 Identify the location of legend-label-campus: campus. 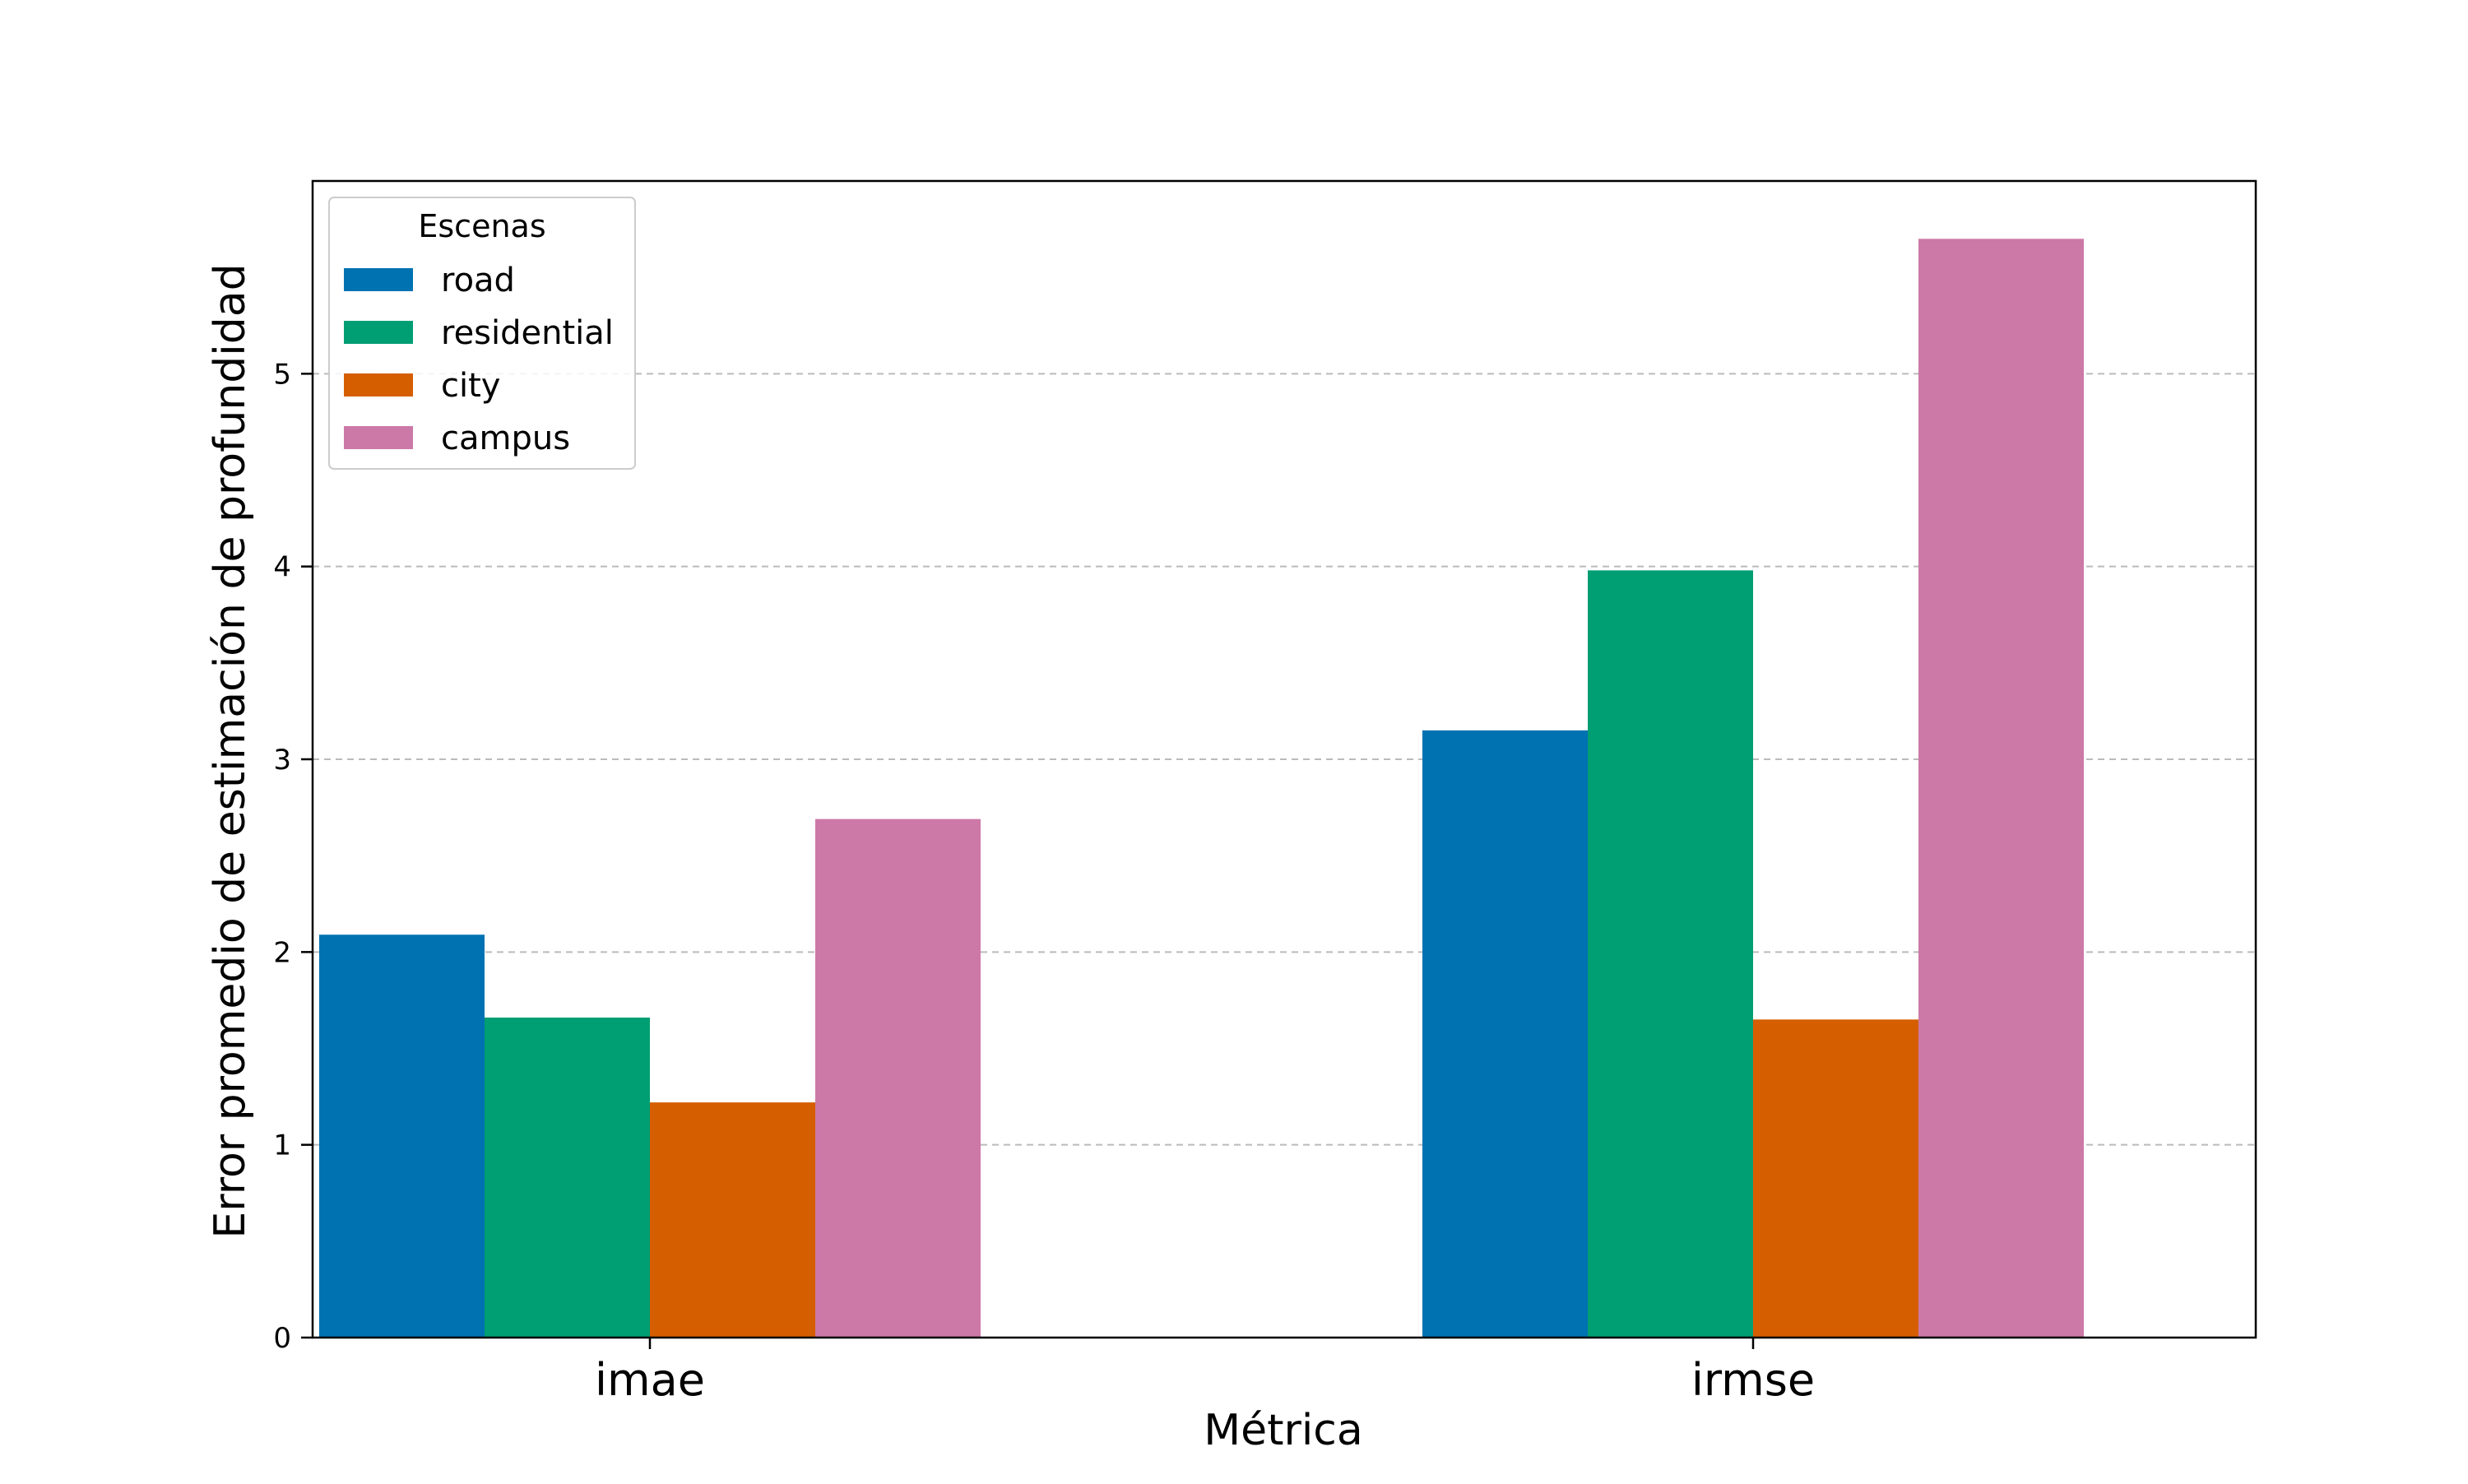
(505, 439).